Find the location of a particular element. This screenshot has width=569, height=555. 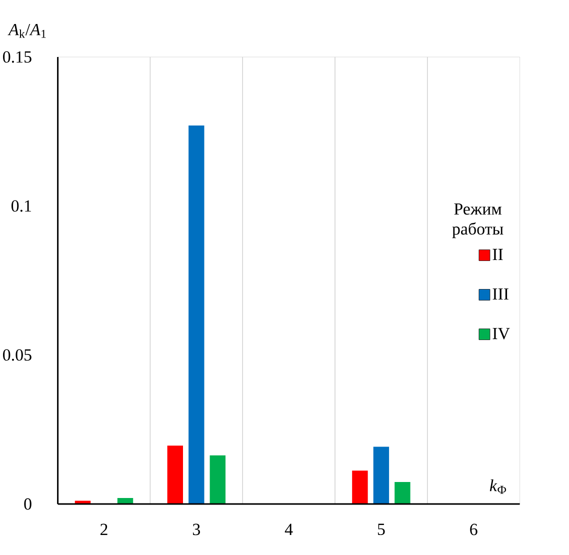

x-tick-label: 2 is located at coordinates (104, 530).